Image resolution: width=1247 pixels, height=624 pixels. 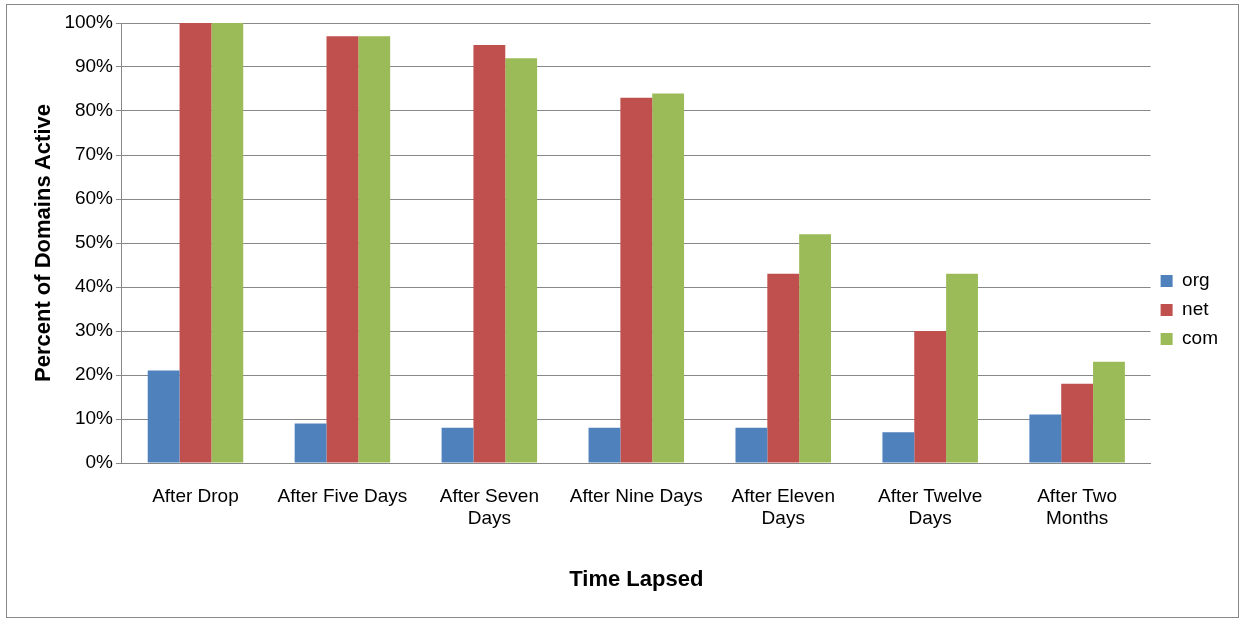 I want to click on y-tick-label: 90%, so click(x=94, y=66).